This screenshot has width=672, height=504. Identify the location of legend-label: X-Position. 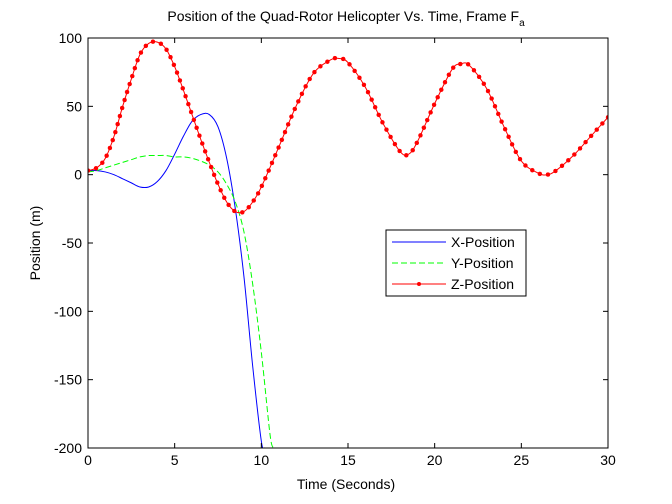
(483, 242).